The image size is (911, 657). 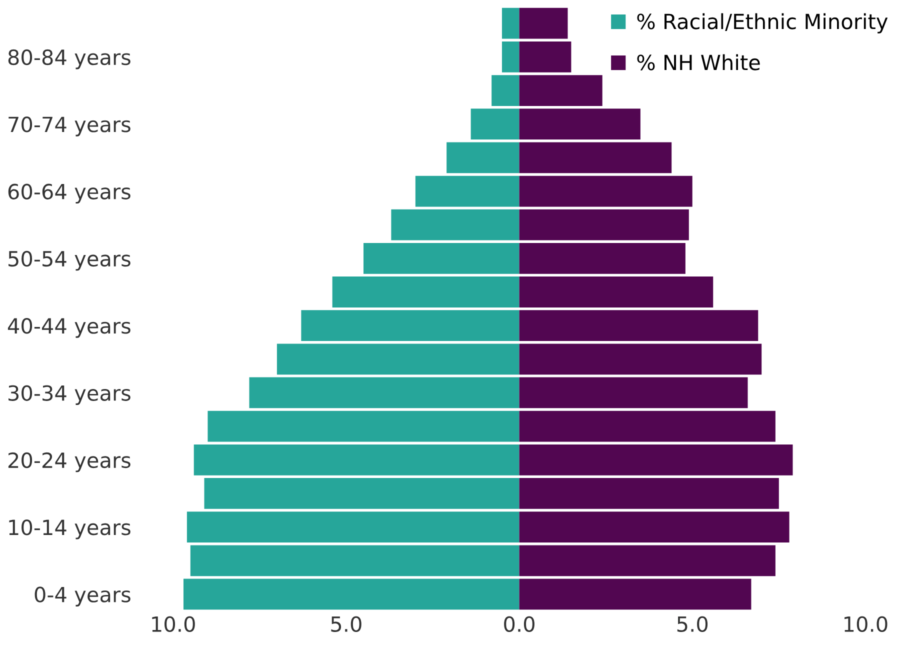 What do you see at coordinates (519, 624) in the screenshot?
I see `x-tick-label: 0.0` at bounding box center [519, 624].